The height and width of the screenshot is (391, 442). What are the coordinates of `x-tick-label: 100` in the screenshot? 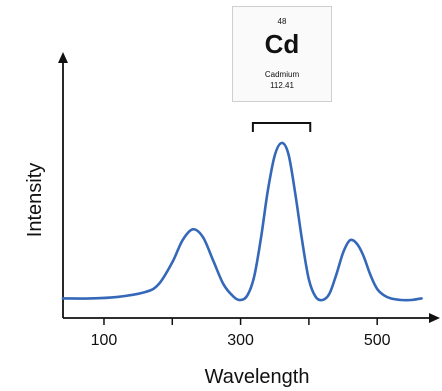 It's located at (104, 340).